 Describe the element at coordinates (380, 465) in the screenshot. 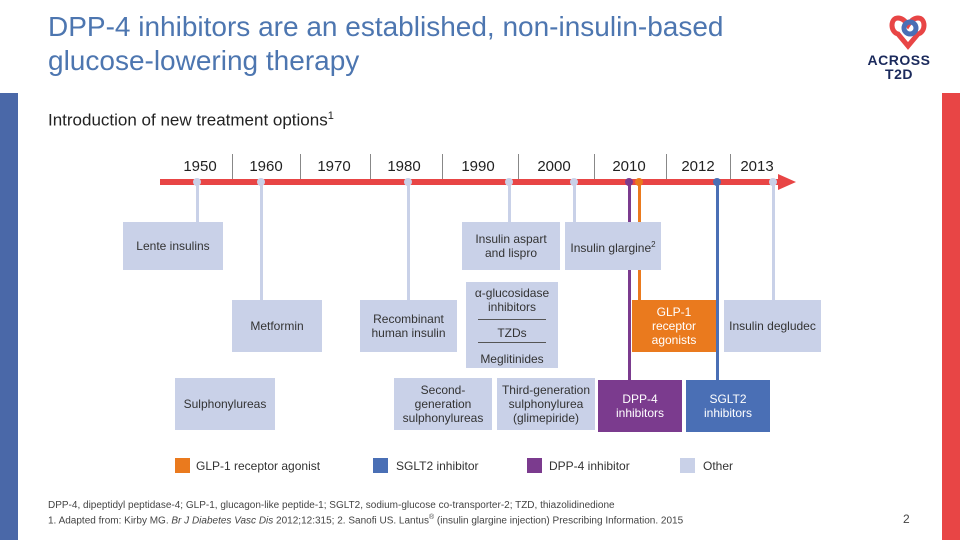

I see `legend-swatch-sglt2` at that location.